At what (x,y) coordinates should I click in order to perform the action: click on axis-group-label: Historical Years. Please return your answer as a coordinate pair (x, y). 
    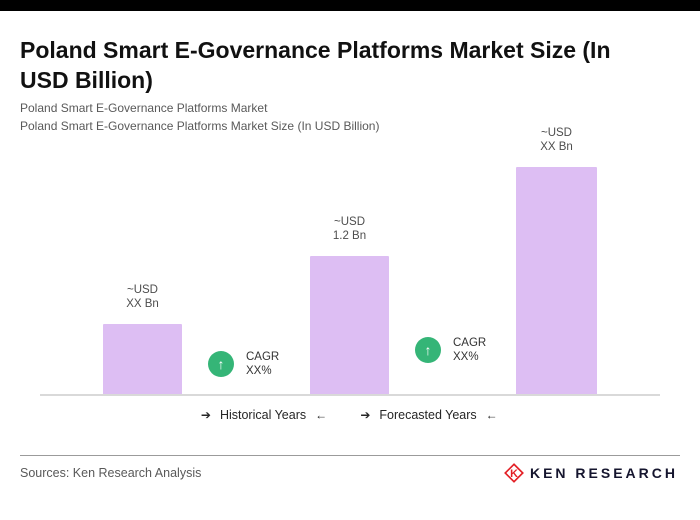
    Looking at the image, I should click on (263, 415).